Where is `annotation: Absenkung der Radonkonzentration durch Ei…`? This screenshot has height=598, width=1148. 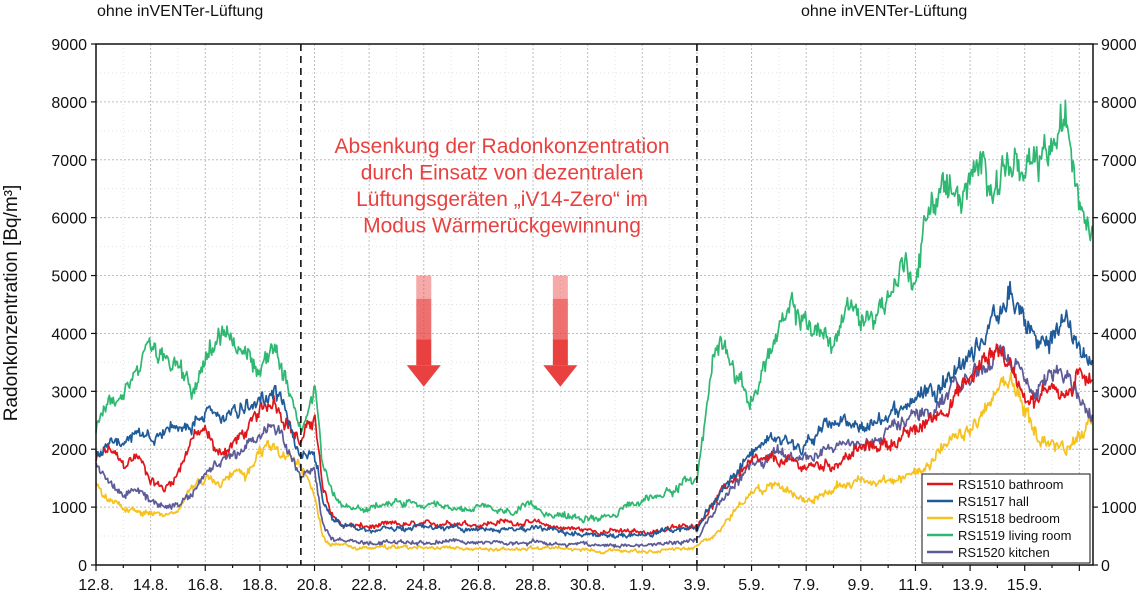 annotation: Absenkung der Radonkonzentration durch Ei… is located at coordinates (502, 261).